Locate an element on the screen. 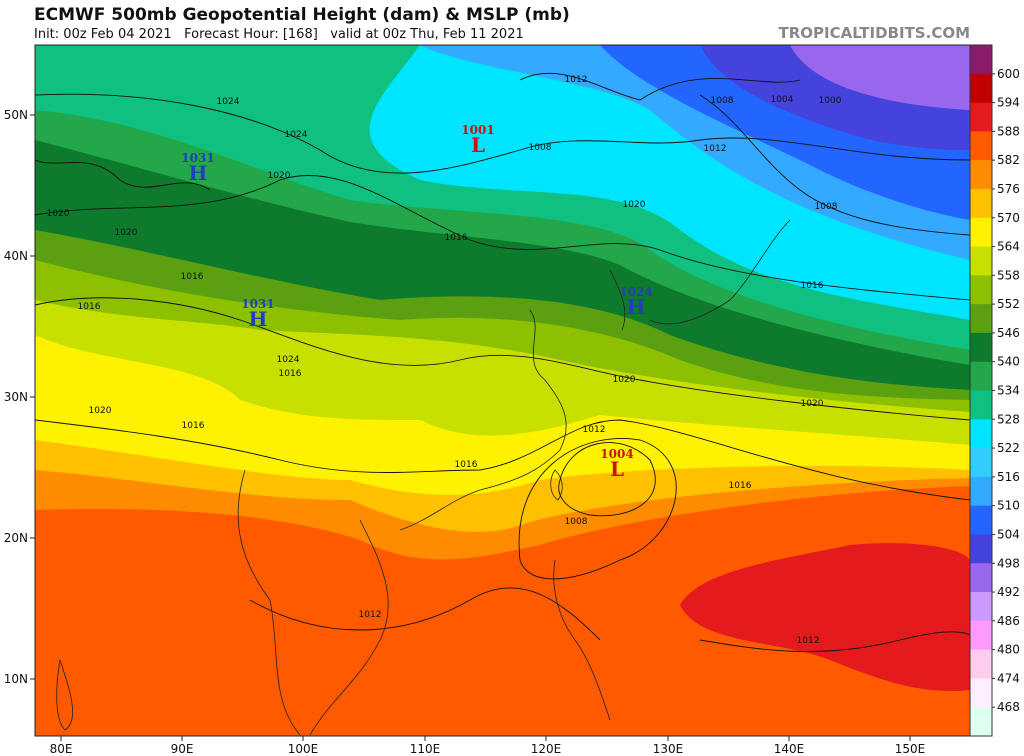 The width and height of the screenshot is (1024, 756). colorbar-label: 600 is located at coordinates (1008, 74).